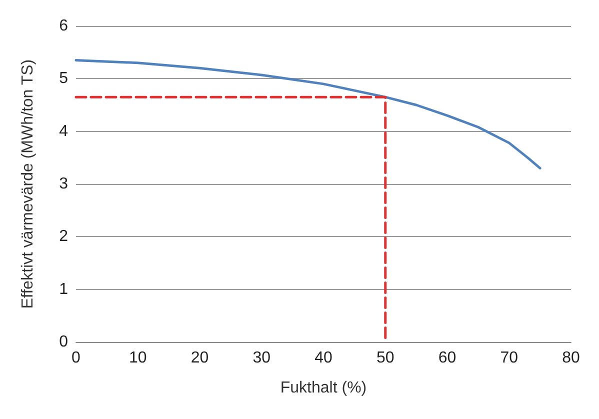  I want to click on y-tick-label: 0, so click(63, 342).